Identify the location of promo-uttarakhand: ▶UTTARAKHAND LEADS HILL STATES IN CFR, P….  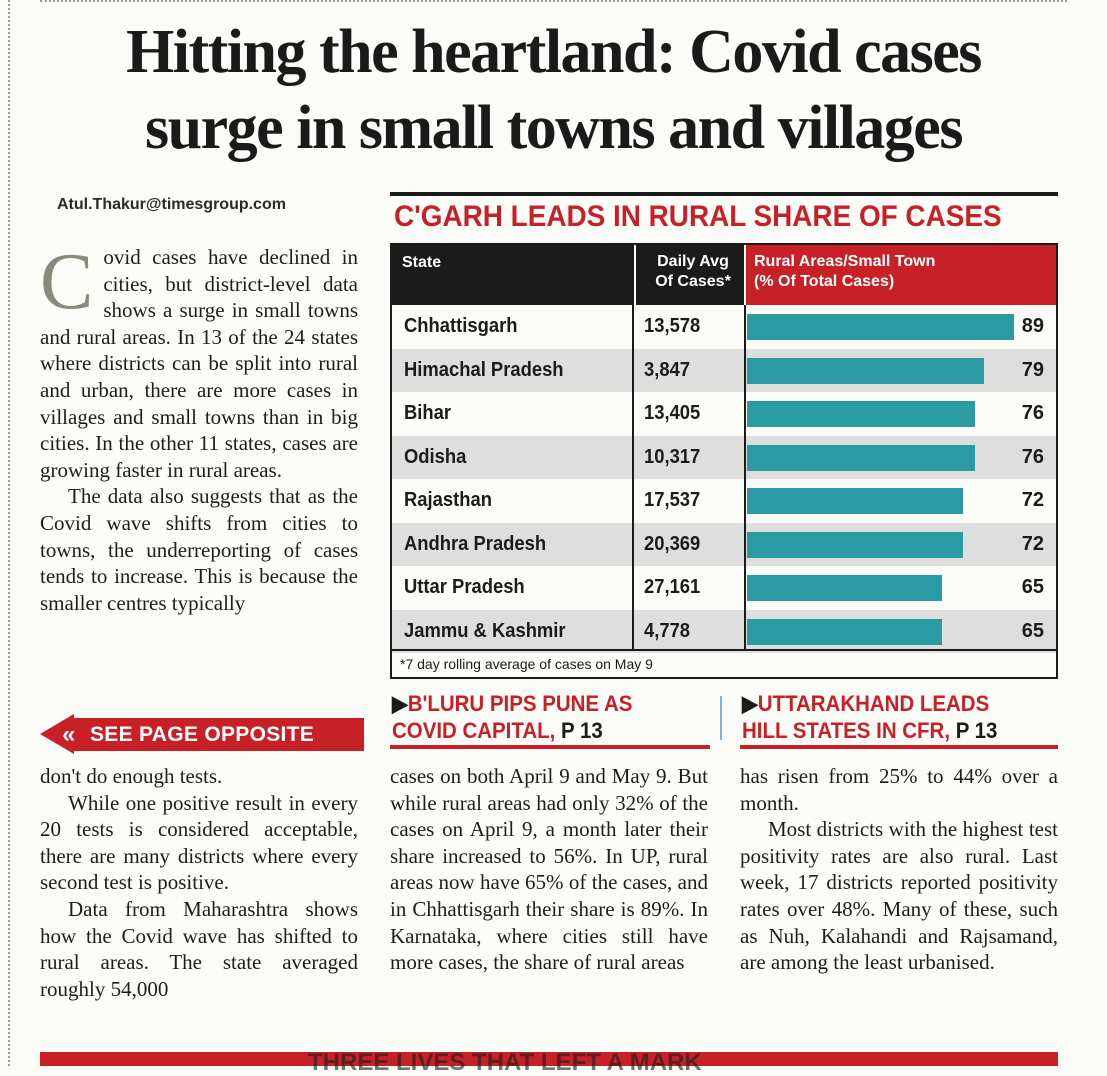
(869, 717).